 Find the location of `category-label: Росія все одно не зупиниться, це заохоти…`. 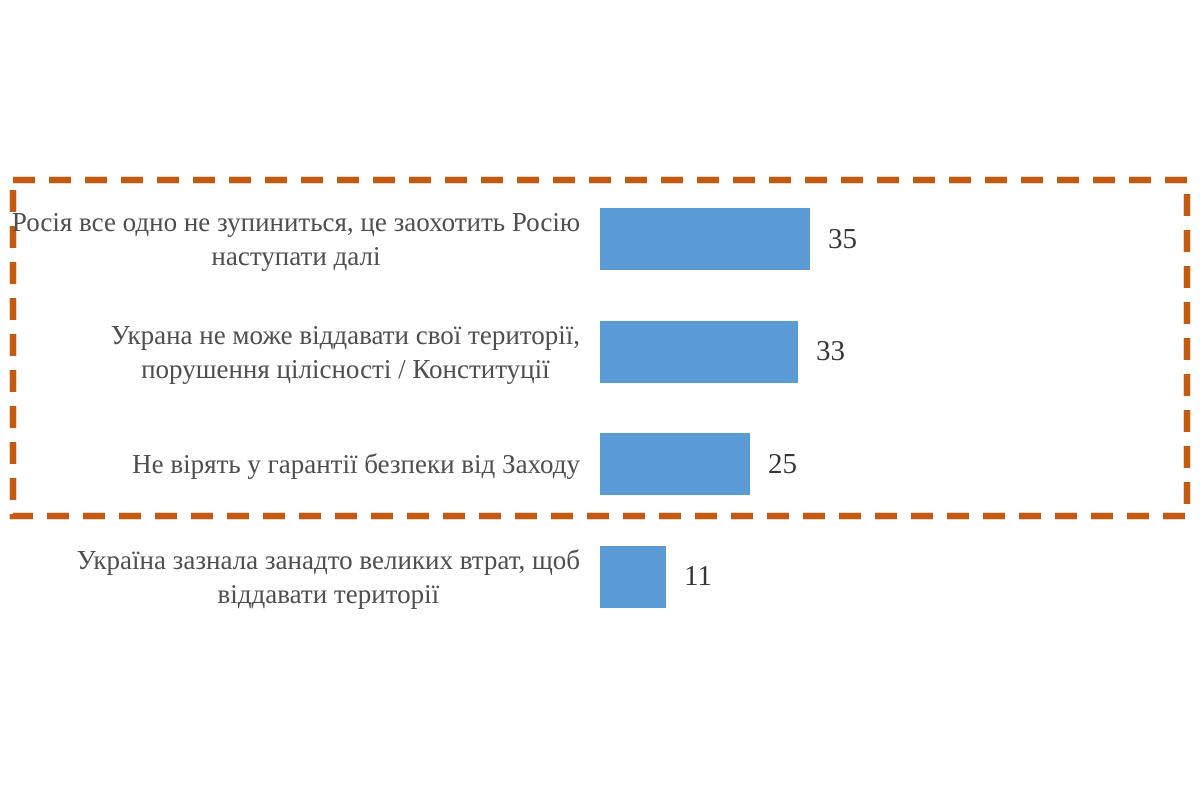

category-label: Росія все одно не зупиниться, це заохоти… is located at coordinates (295, 239).